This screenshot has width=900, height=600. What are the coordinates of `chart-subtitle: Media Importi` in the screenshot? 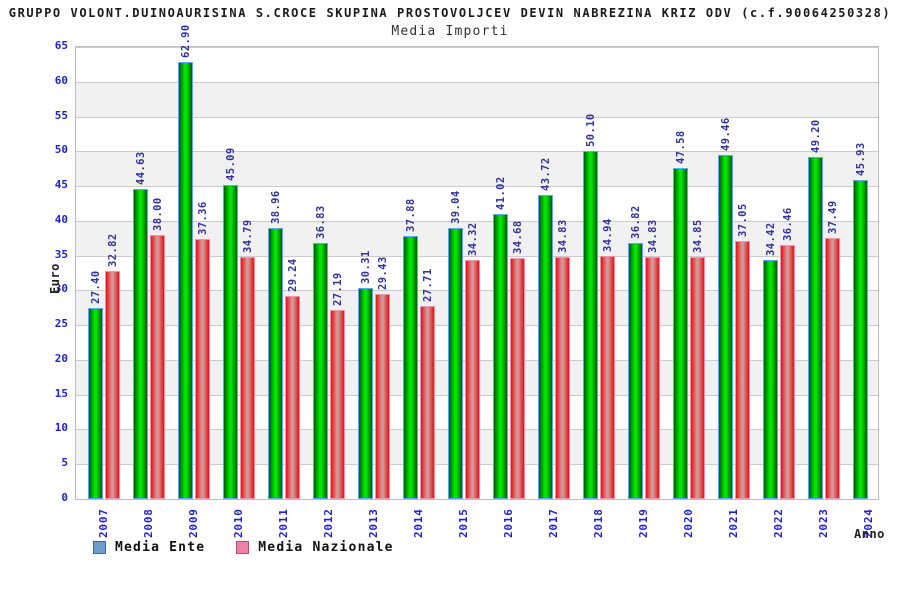 It's located at (450, 31).